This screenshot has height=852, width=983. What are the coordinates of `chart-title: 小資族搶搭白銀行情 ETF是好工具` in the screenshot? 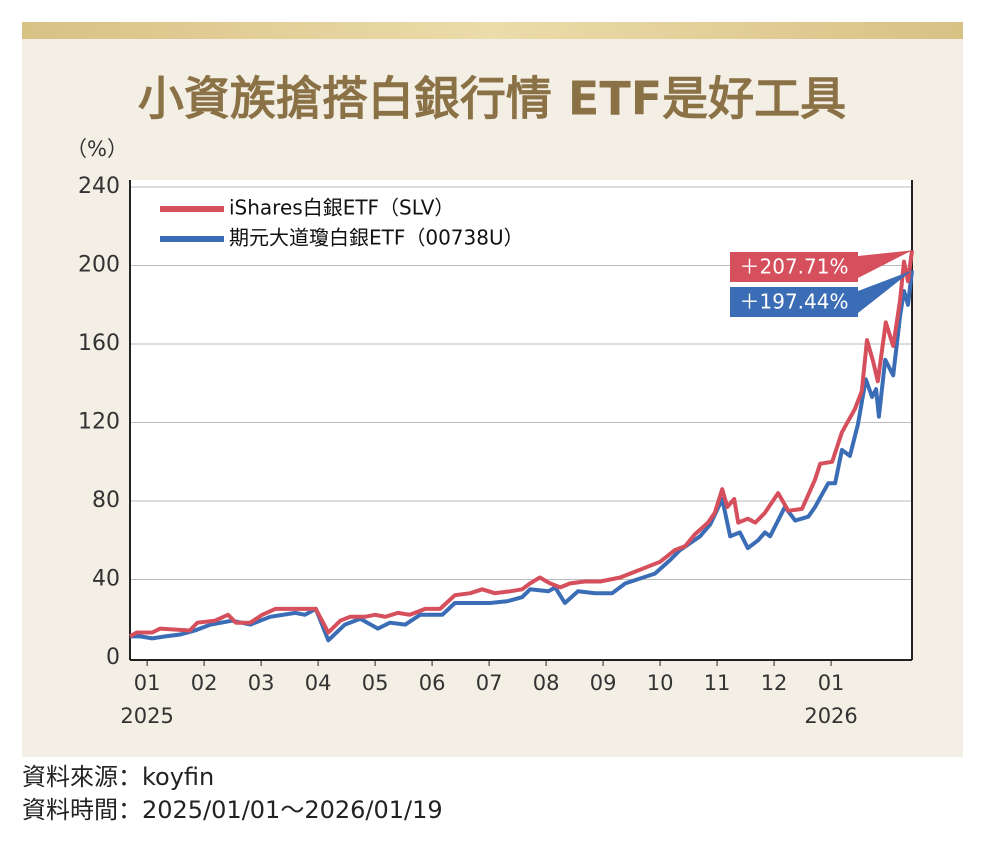 It's located at (492, 99).